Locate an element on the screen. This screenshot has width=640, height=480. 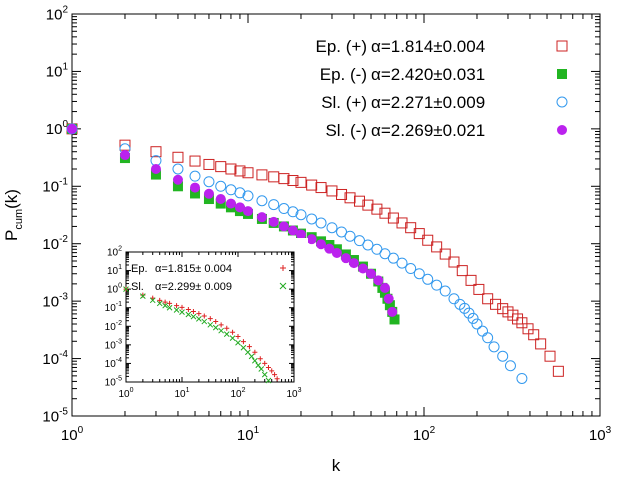
x-tick-label: 10³ is located at coordinates (600, 434).